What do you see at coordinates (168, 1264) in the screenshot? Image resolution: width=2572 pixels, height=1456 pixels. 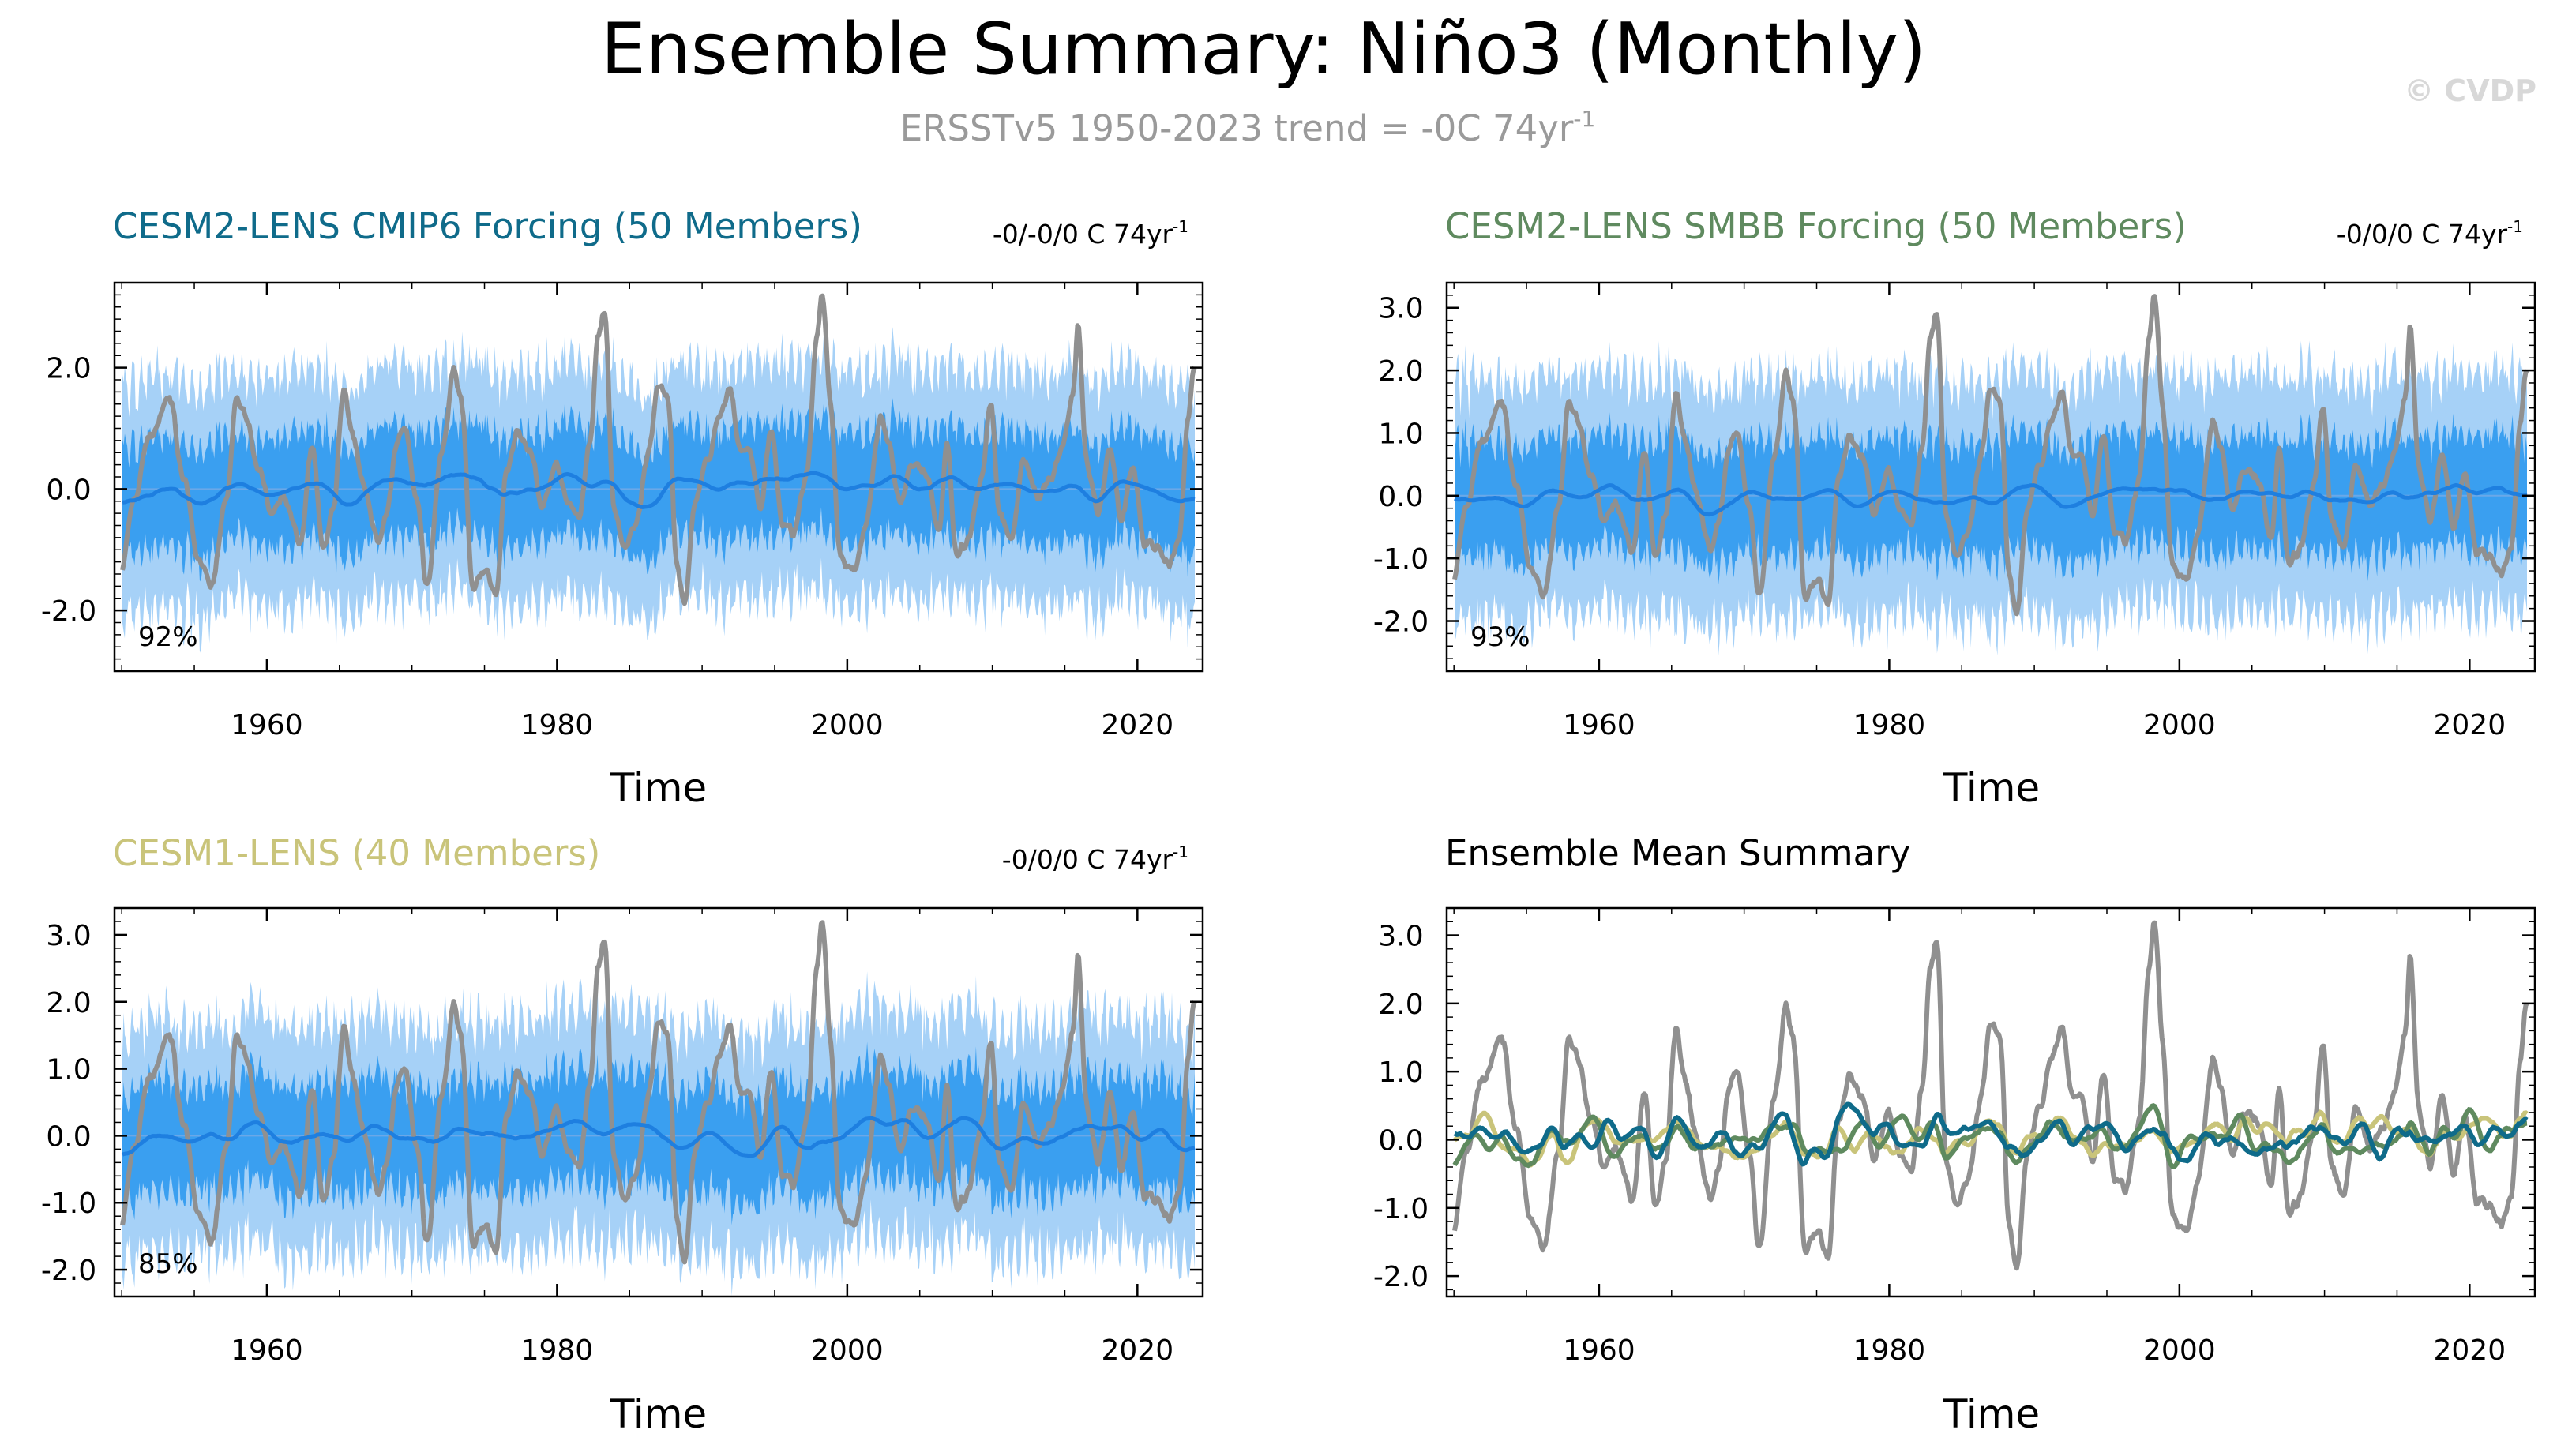 I see `percent-label: 85%` at bounding box center [168, 1264].